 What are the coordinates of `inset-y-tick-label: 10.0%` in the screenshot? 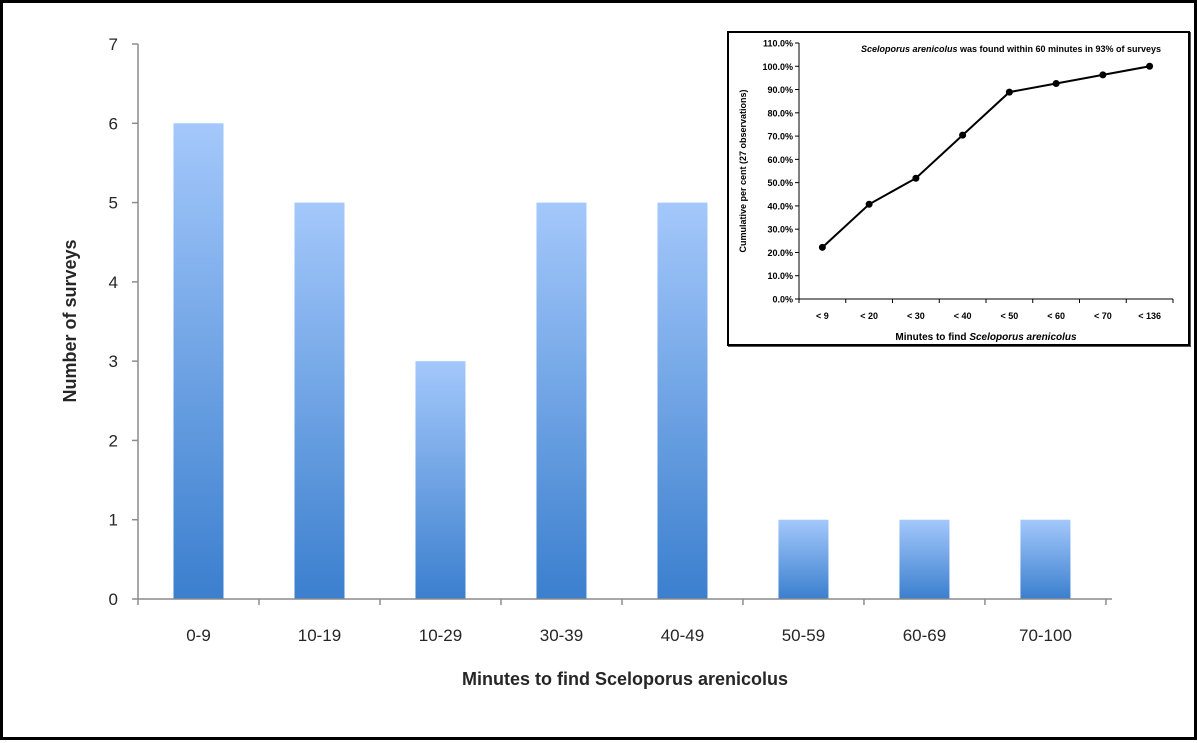 It's located at (780, 276).